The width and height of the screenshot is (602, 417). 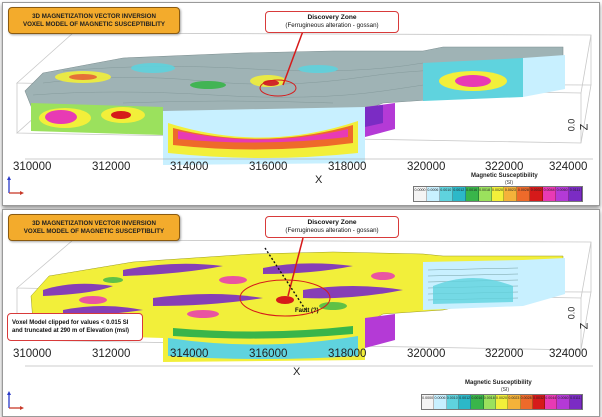 I want to click on title-line-2: VOXEL MODEL OF MAGNETIC SUSCEPTIBILITY, so click(x=94, y=24).